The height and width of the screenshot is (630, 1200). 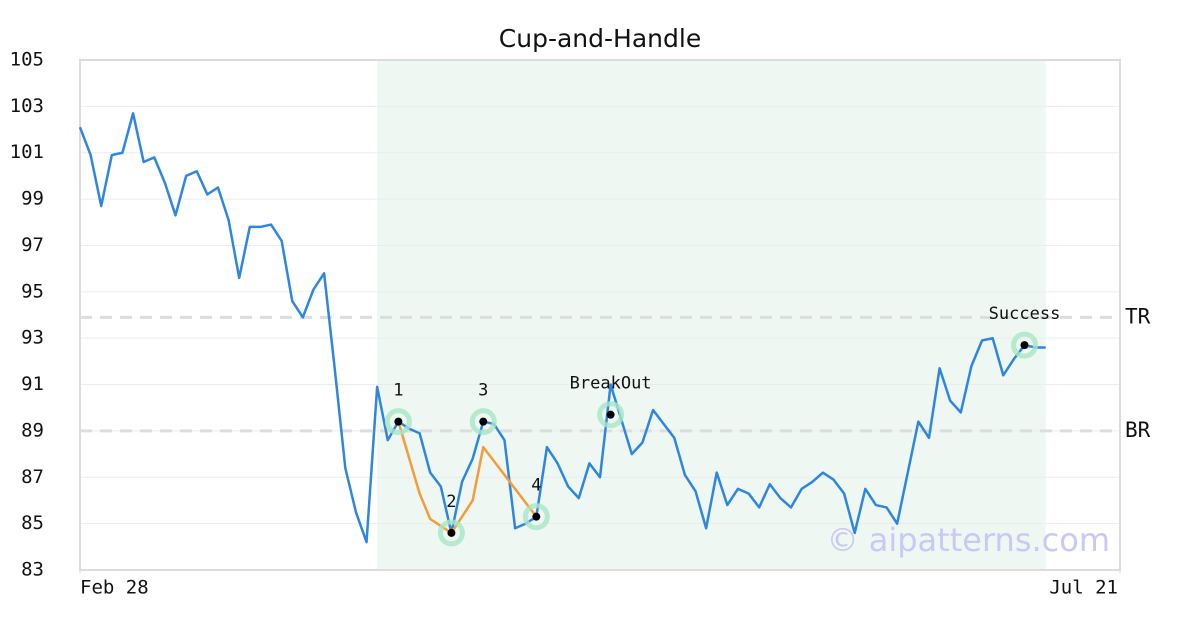 I want to click on y-tick-label: 101, so click(x=27, y=152).